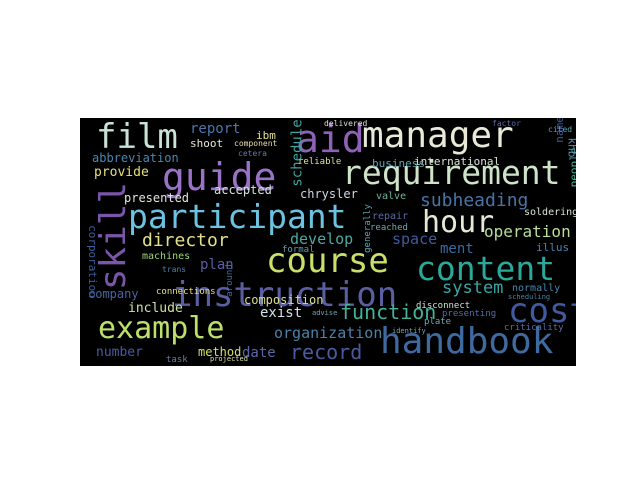  Describe the element at coordinates (298, 250) in the screenshot. I see `word-formal: formal` at that location.